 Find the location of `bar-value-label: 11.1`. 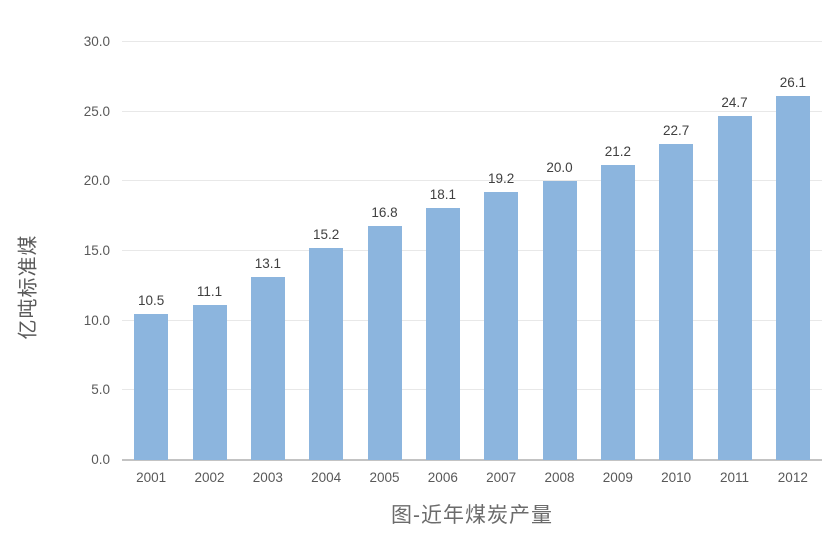

bar-value-label: 11.1 is located at coordinates (209, 292).